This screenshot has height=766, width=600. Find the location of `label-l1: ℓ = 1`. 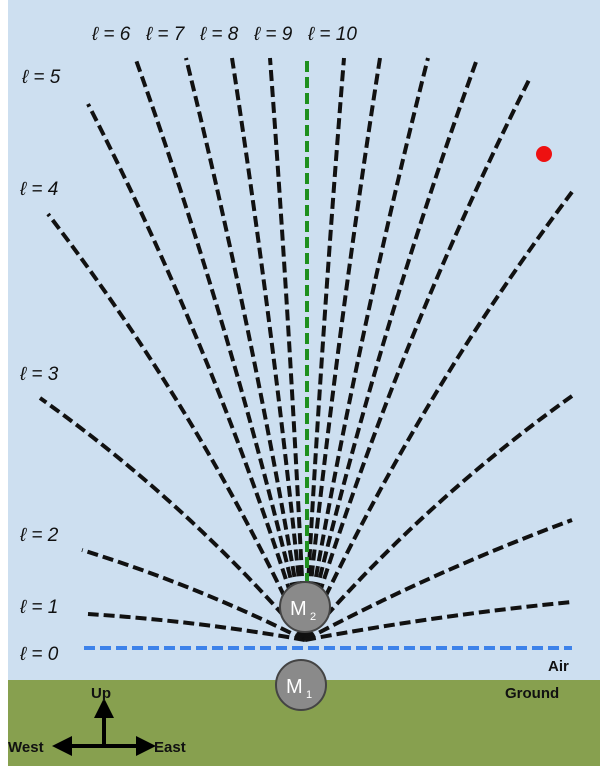

label-l1: ℓ = 1 is located at coordinates (38, 607).